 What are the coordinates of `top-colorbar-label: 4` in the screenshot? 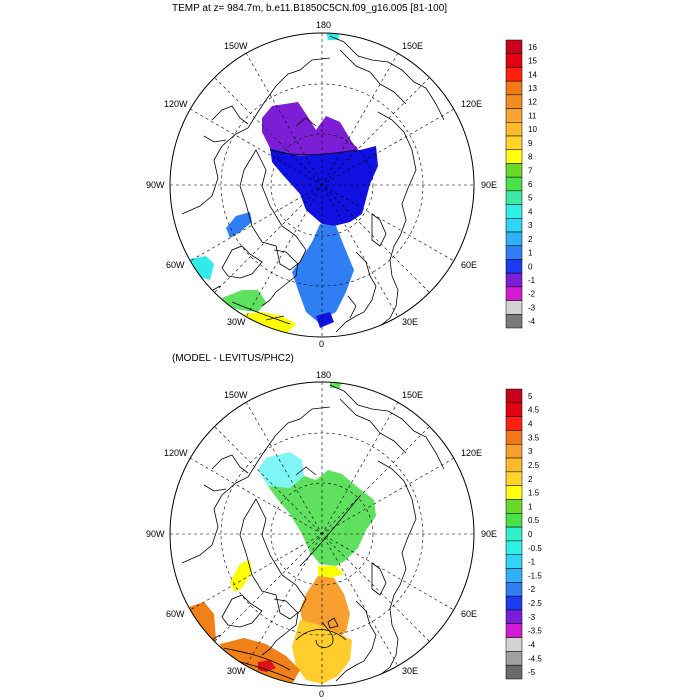 It's located at (530, 211).